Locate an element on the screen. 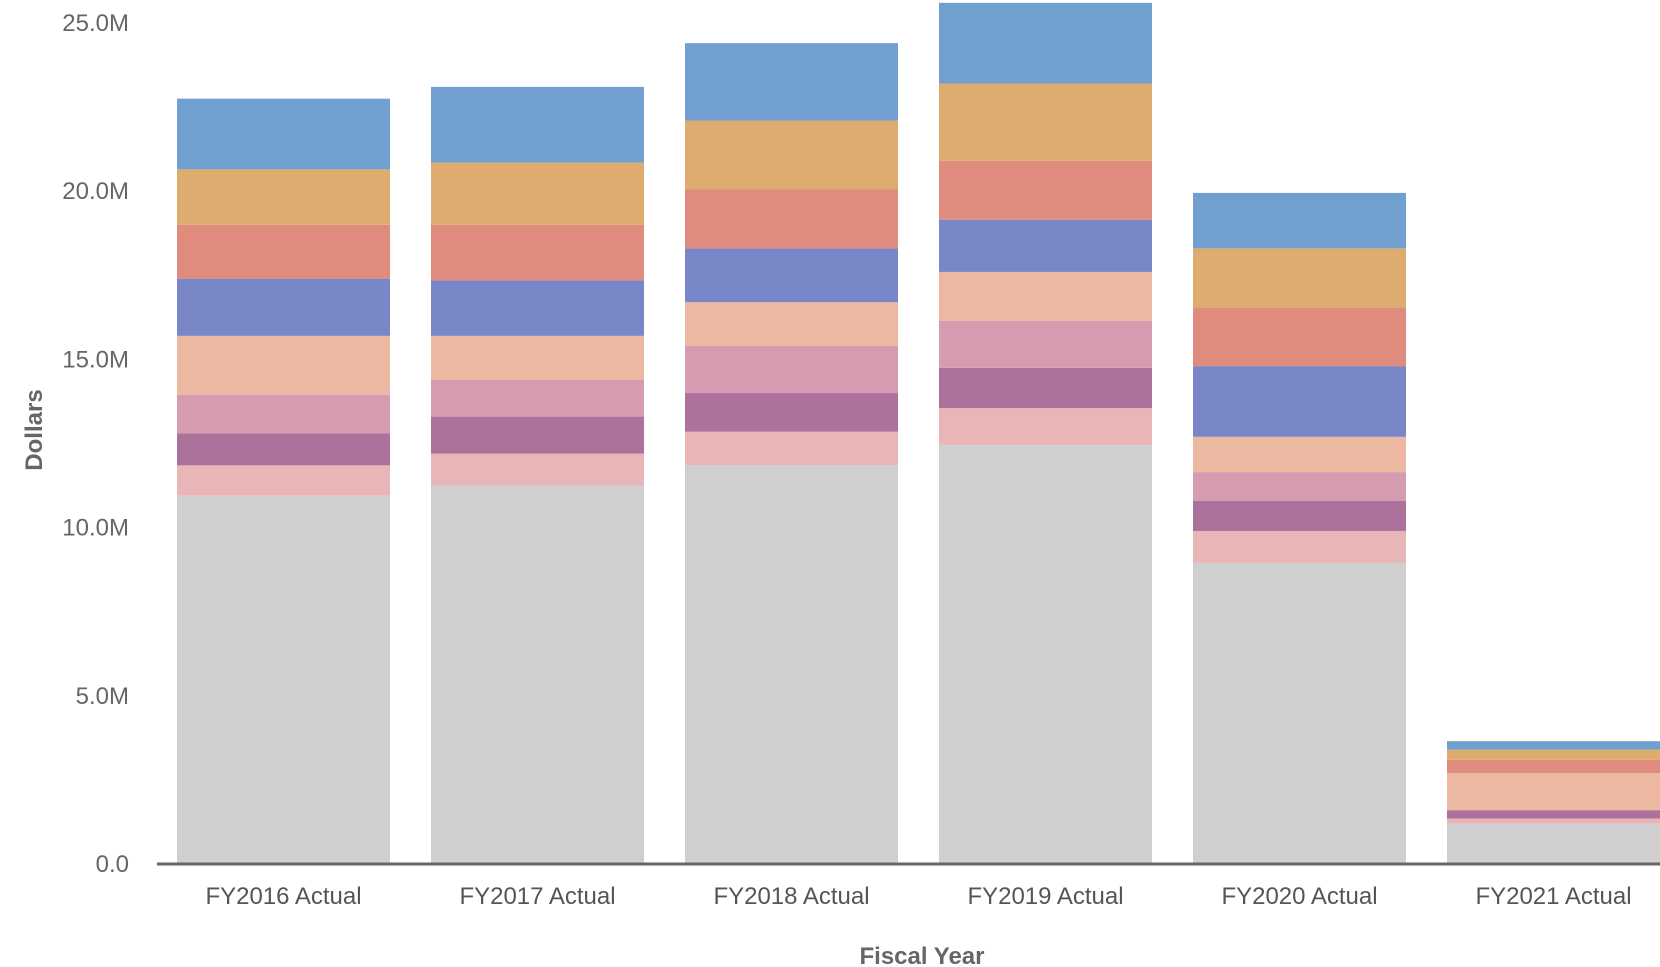  x-tick-label: FY2020 Actual is located at coordinates (1299, 896).